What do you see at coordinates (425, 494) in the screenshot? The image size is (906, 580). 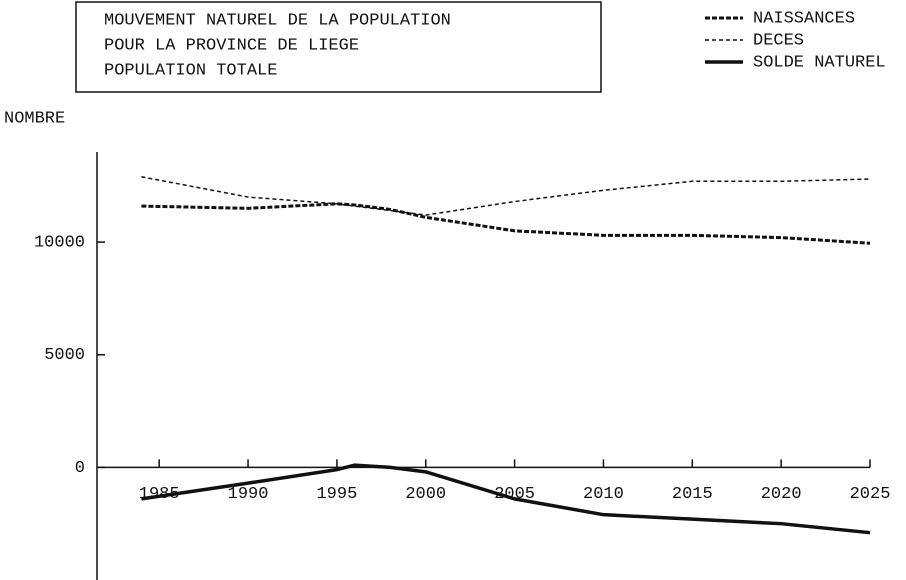 I see `x-tick-label: 2000` at bounding box center [425, 494].